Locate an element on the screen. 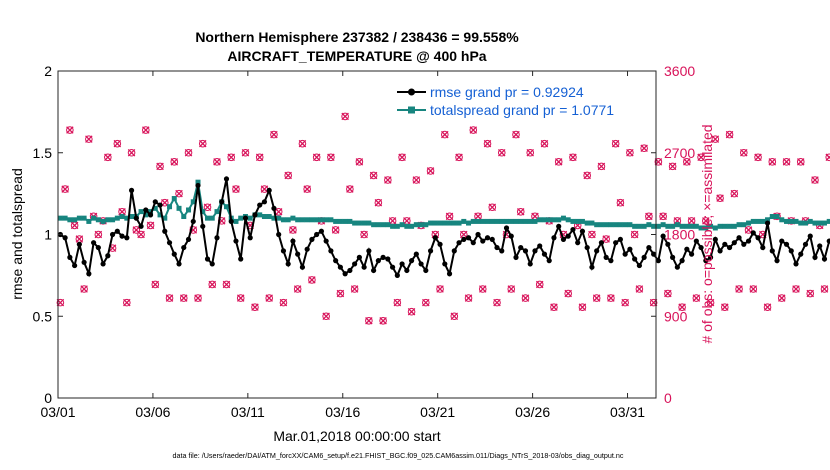  x-tick-label: 03/31 is located at coordinates (627, 412).